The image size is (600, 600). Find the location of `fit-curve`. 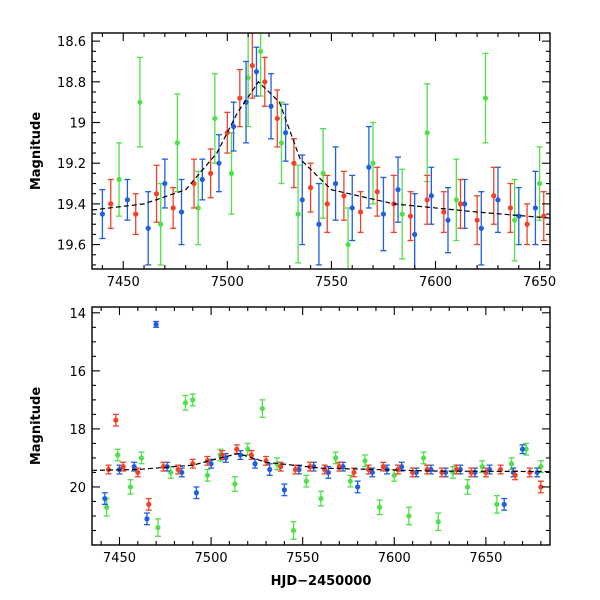

fit-curve is located at coordinates (321, 462).